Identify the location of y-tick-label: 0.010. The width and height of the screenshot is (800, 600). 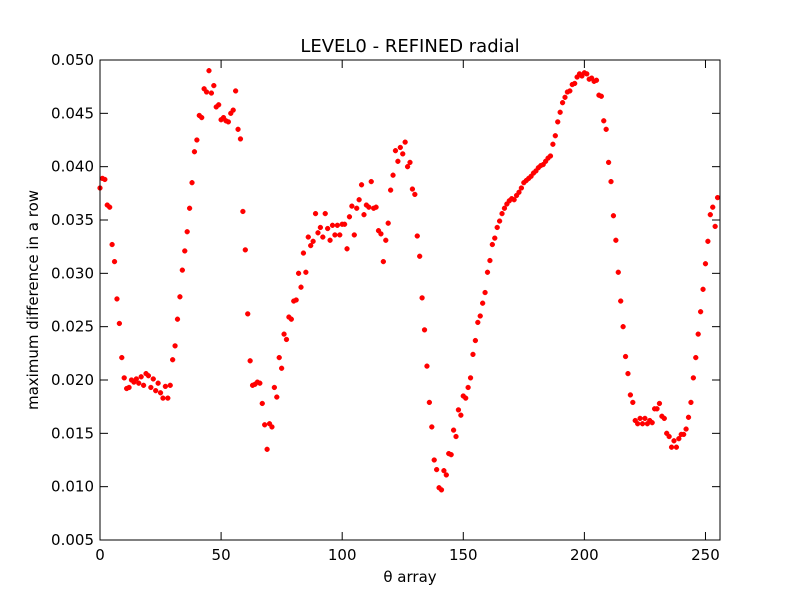
(72, 487).